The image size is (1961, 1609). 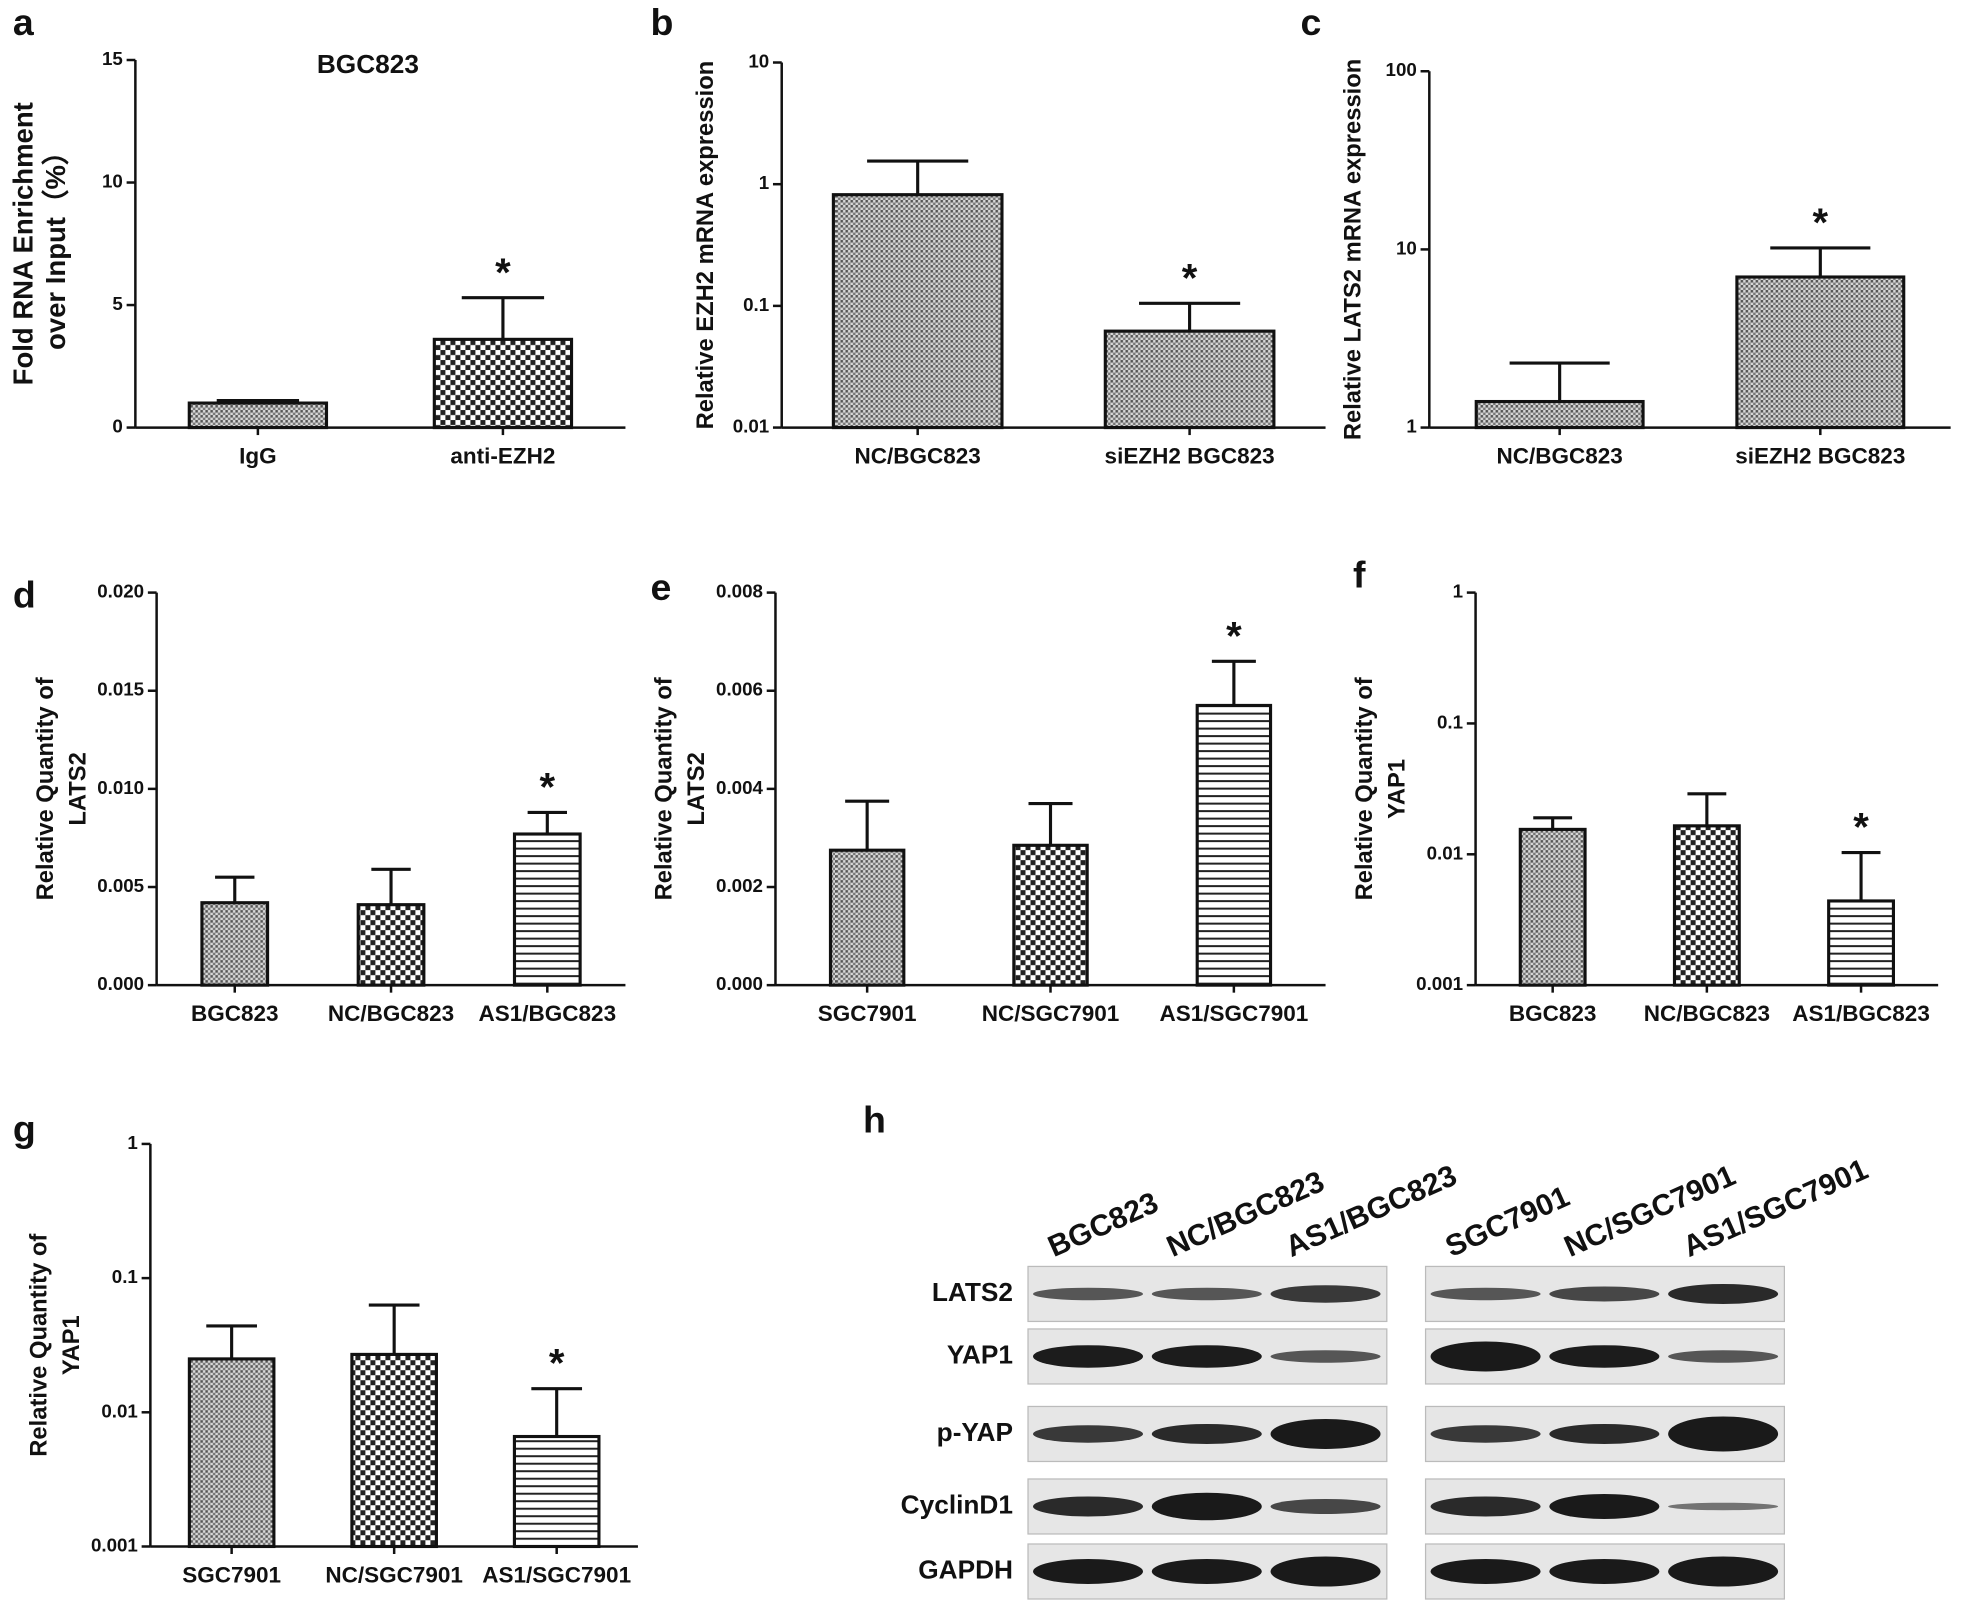 What do you see at coordinates (1311, 22) in the screenshot?
I see `panel-label: c` at bounding box center [1311, 22].